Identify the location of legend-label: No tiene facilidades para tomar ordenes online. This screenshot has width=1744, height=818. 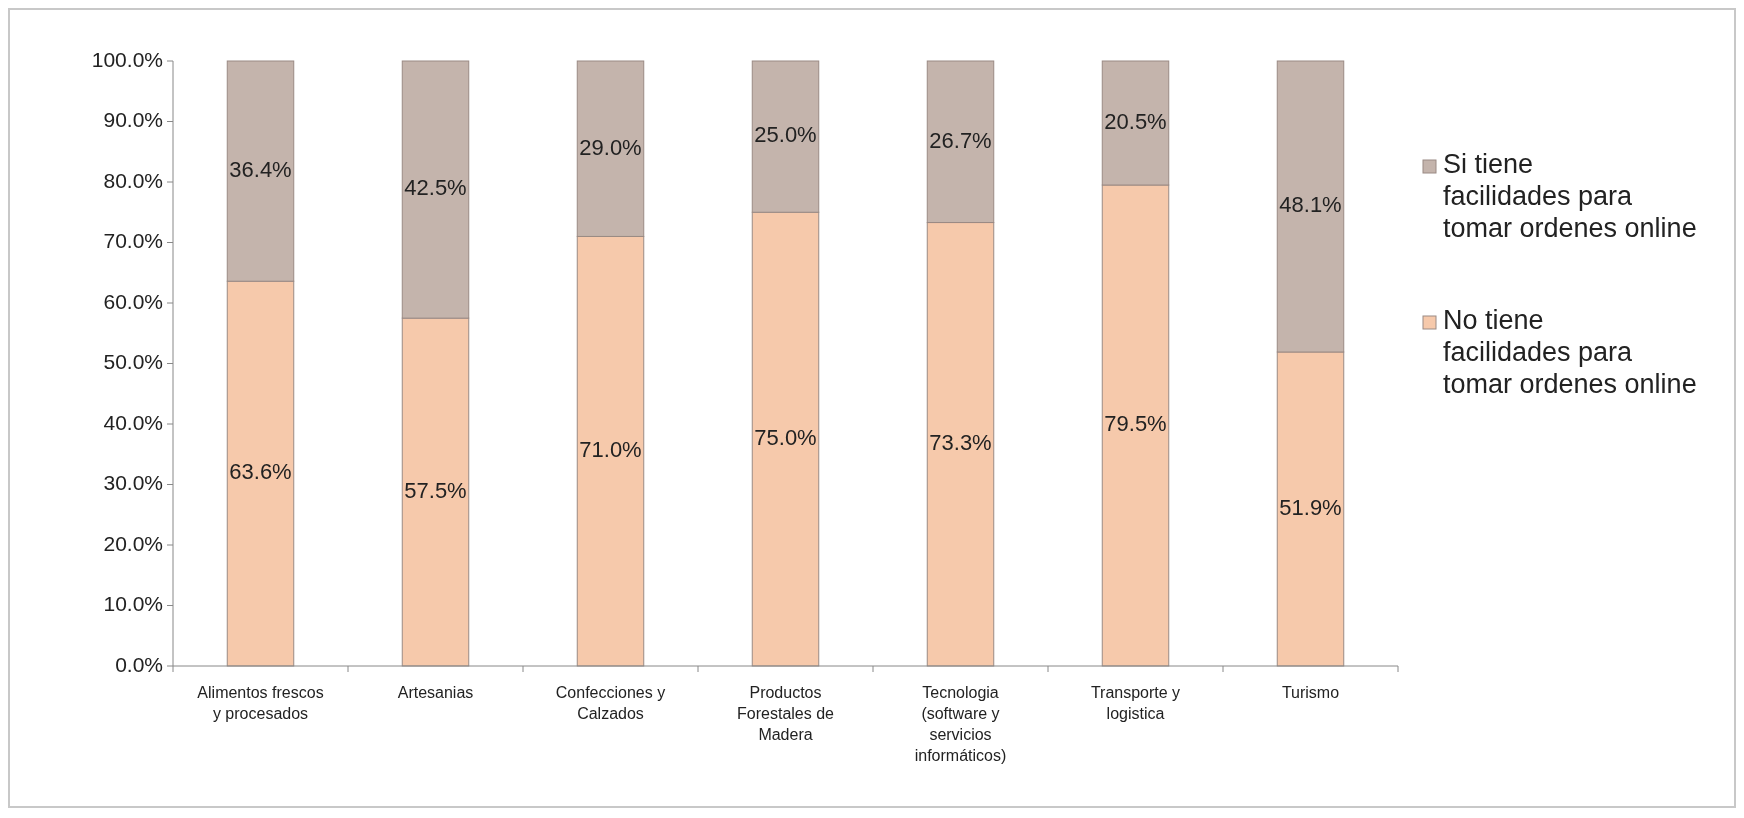
(1570, 352).